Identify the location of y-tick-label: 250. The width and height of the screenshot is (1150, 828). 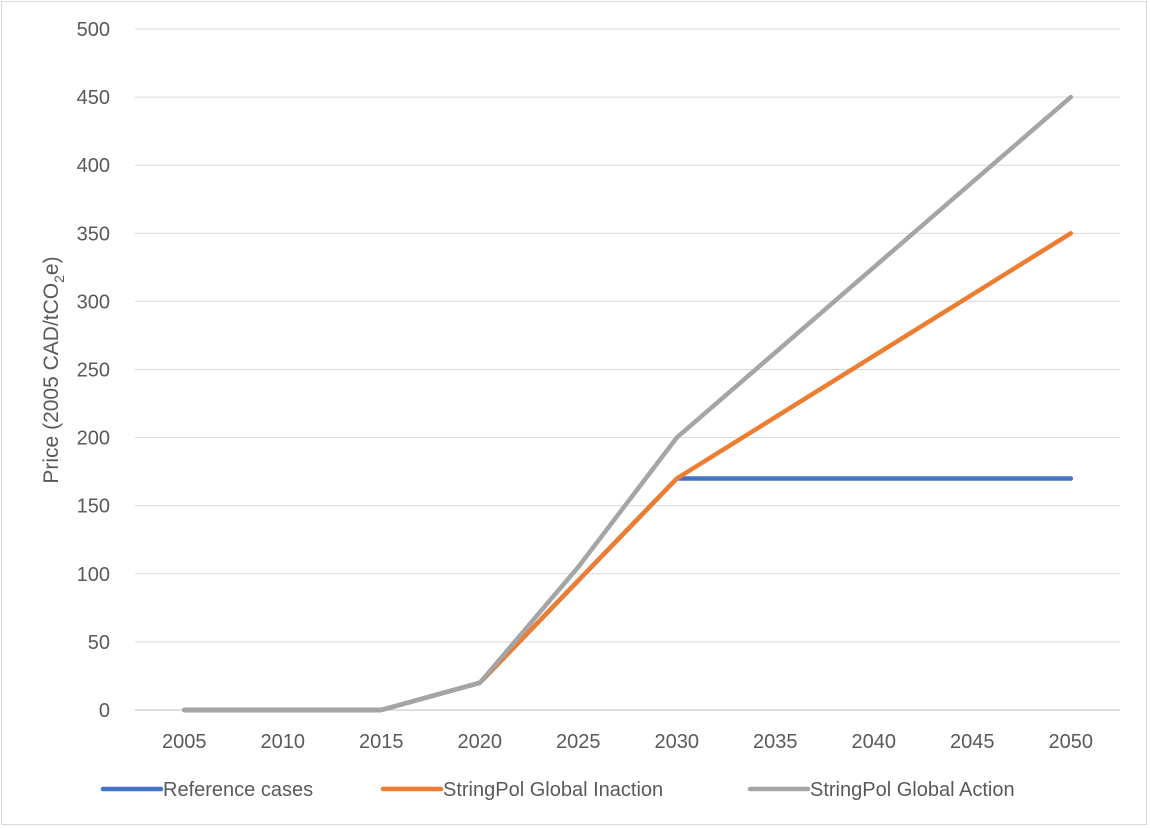
(93, 371).